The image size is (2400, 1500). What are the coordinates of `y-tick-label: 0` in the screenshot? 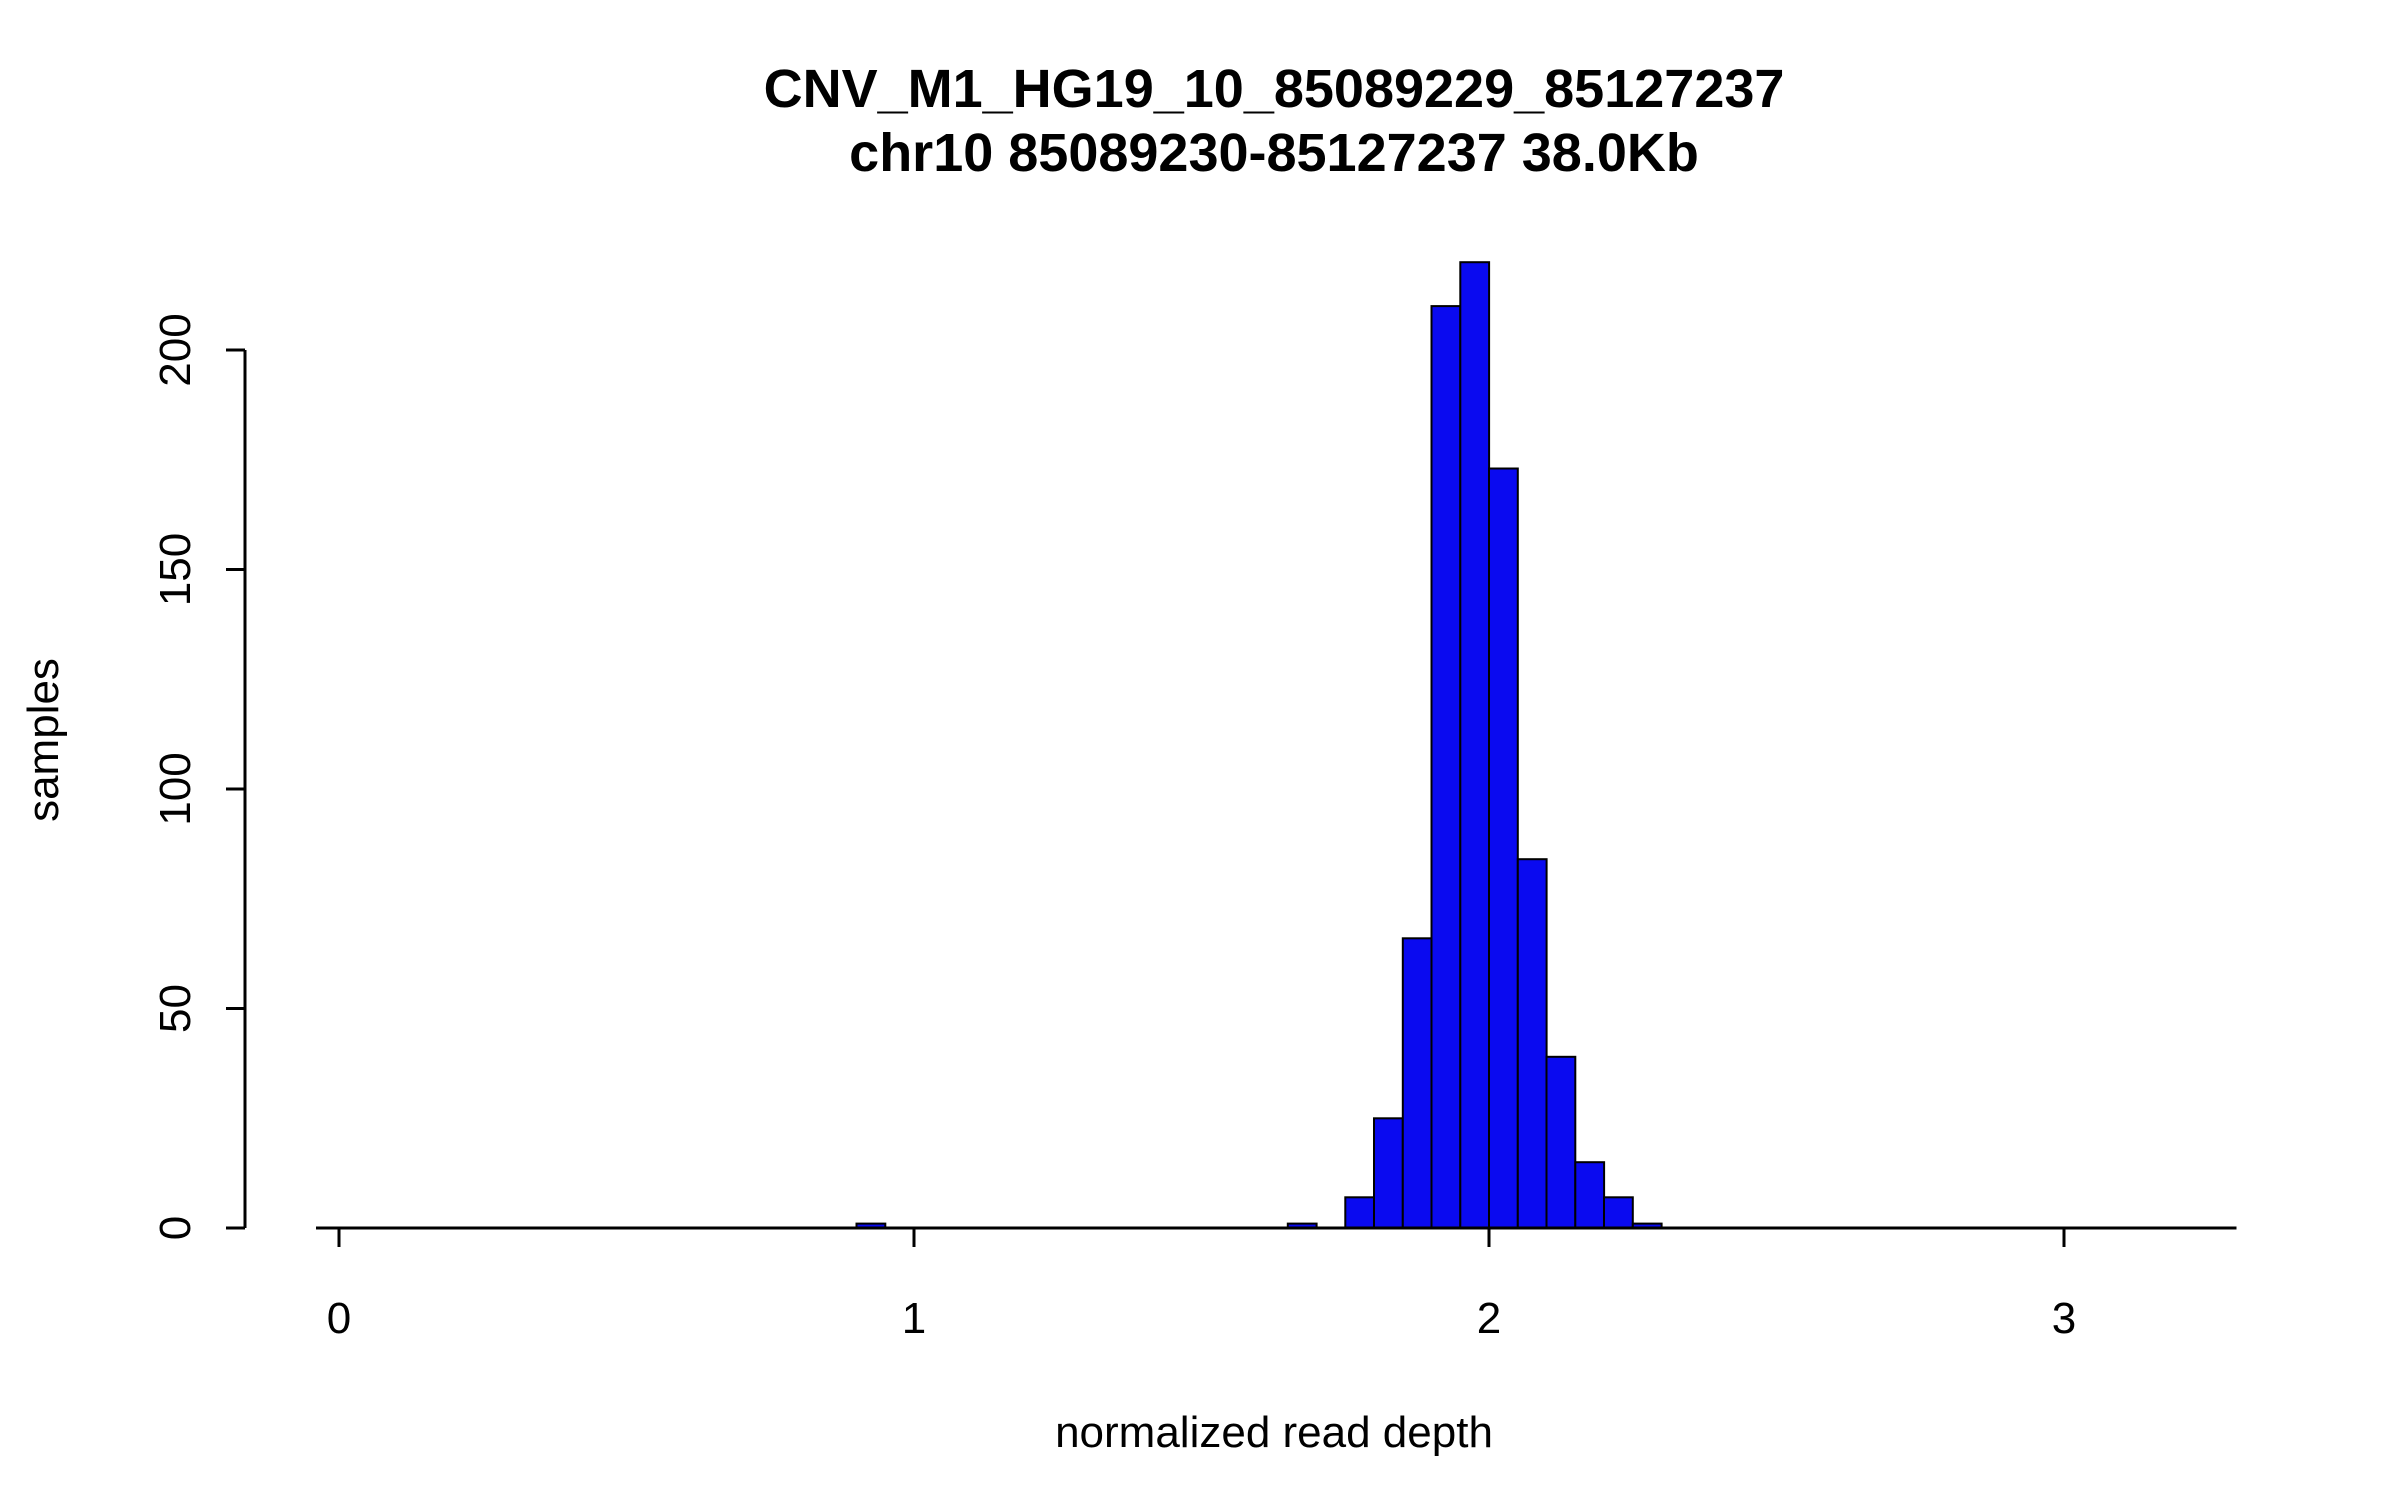 It's located at (175, 1228).